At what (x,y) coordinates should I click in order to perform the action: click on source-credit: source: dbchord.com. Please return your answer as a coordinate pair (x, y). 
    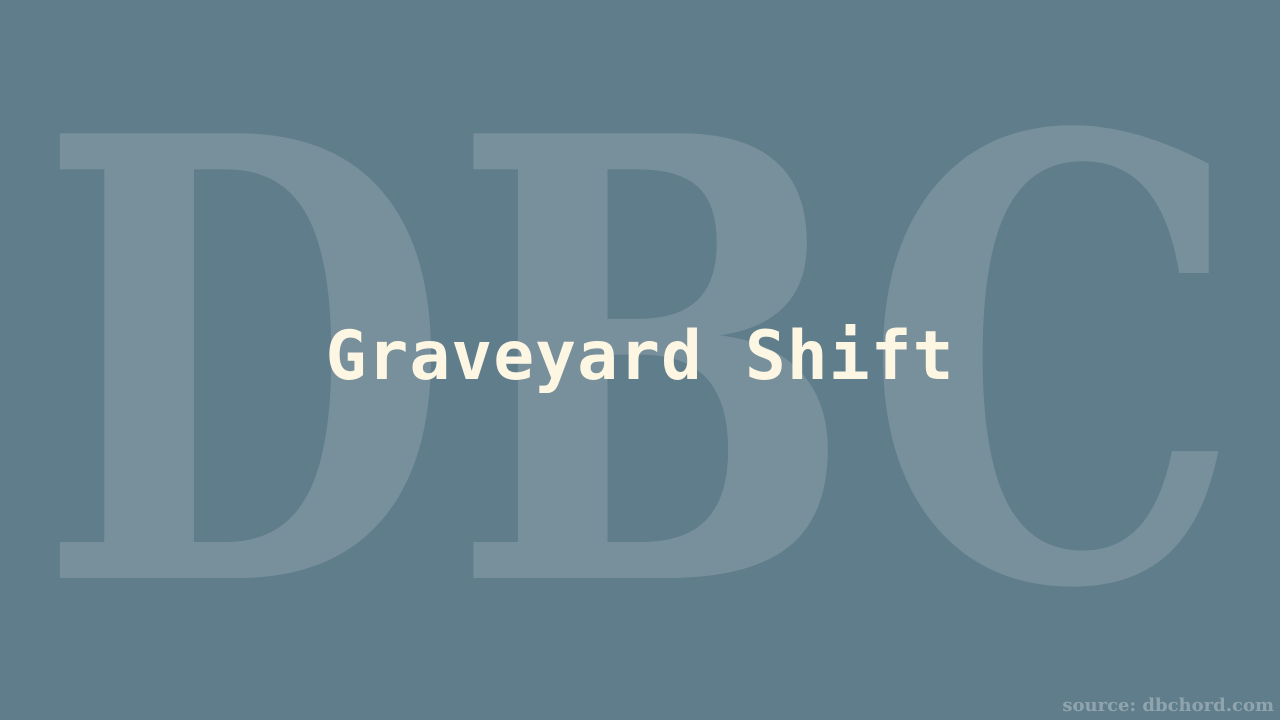
    Looking at the image, I should click on (1168, 705).